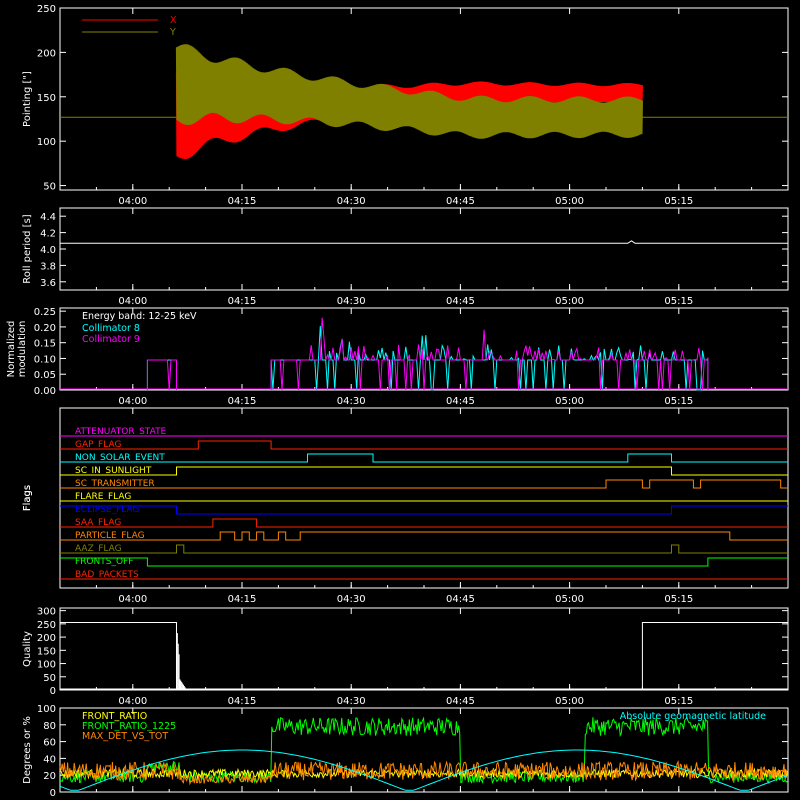  What do you see at coordinates (129, 726) in the screenshot?
I see `legend-label-front-ratio-1225: FRONT_RATIO_1225` at bounding box center [129, 726].